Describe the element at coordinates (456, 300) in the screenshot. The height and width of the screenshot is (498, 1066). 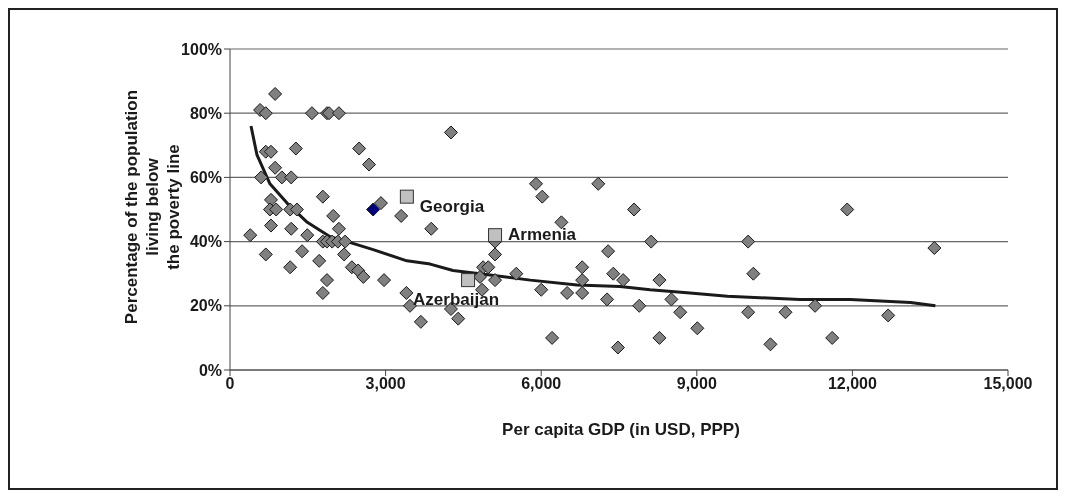
I see `annotation: Azerbaijan` at that location.